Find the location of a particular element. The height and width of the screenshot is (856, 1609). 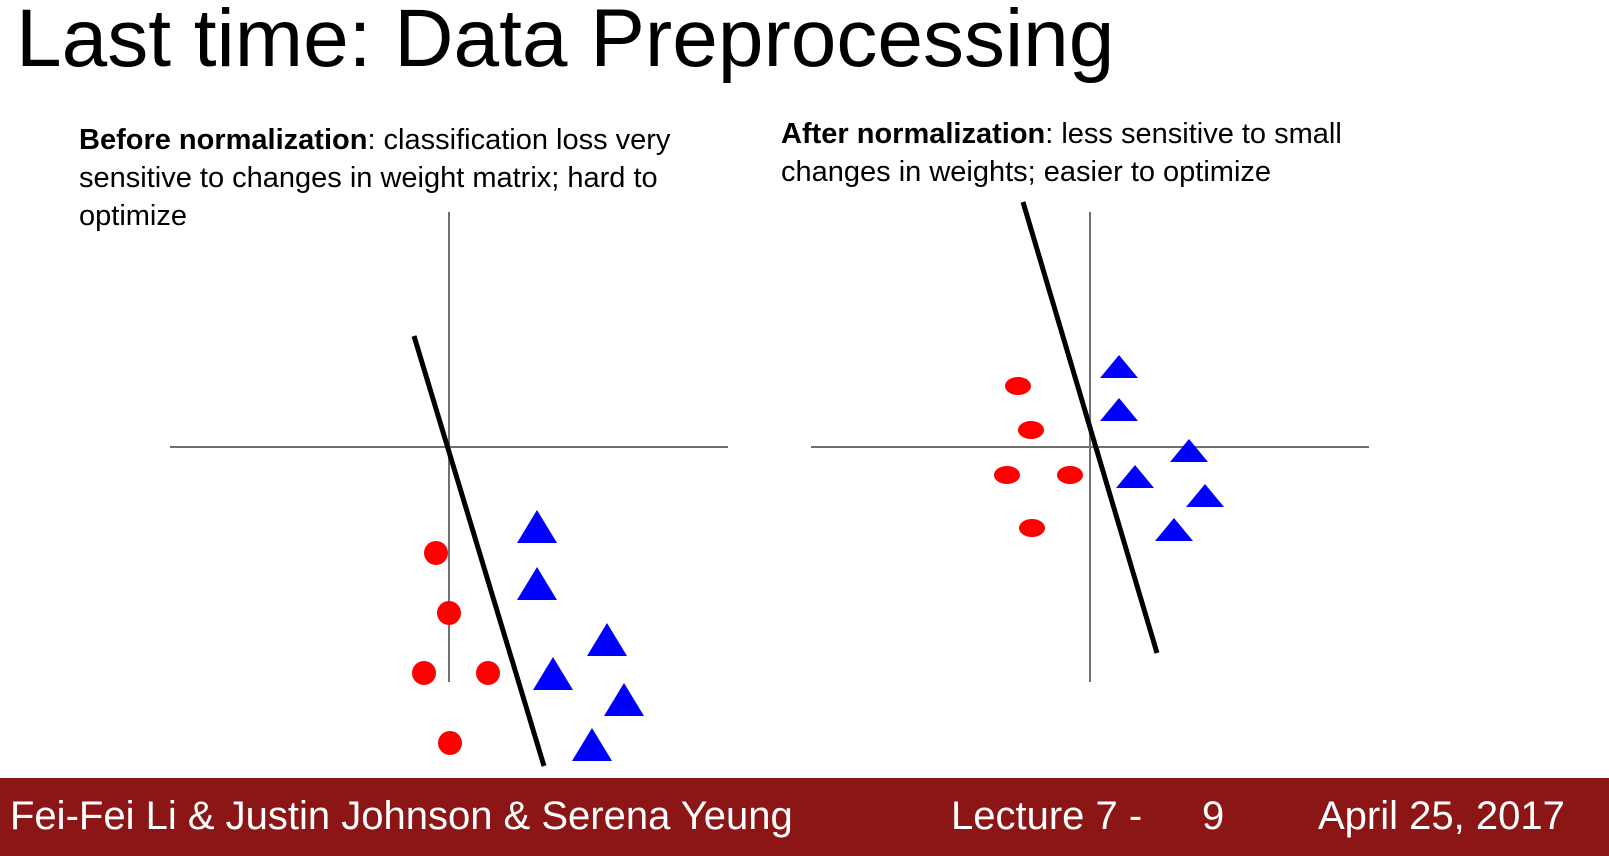

after-triangle-points is located at coordinates (1162, 448).